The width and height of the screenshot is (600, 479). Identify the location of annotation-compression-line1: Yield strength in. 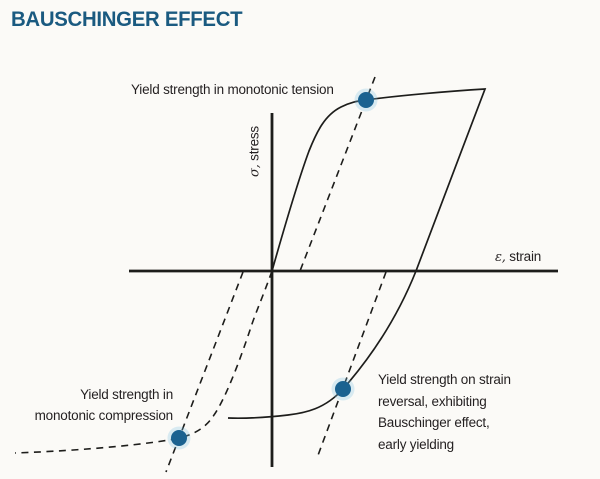
(126, 394).